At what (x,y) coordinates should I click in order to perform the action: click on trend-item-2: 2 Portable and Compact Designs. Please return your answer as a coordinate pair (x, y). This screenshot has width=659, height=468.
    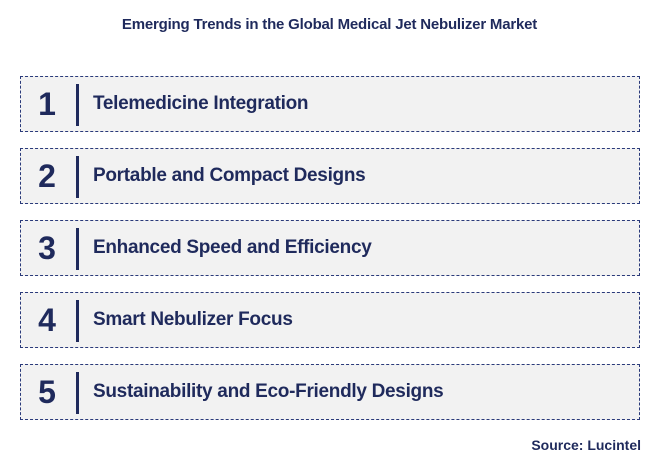
    Looking at the image, I should click on (330, 176).